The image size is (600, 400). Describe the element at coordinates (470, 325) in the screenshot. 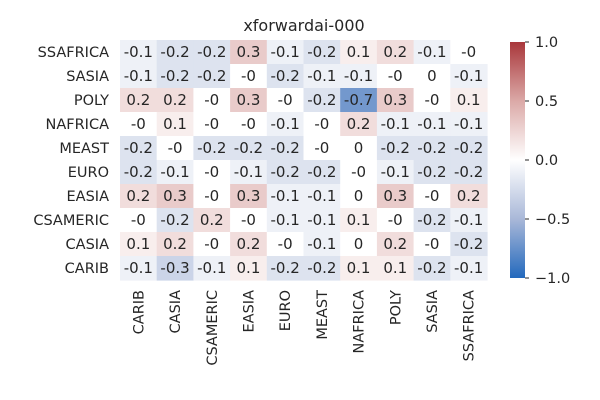

I see `x-tick-label: SSAFRICA` at that location.